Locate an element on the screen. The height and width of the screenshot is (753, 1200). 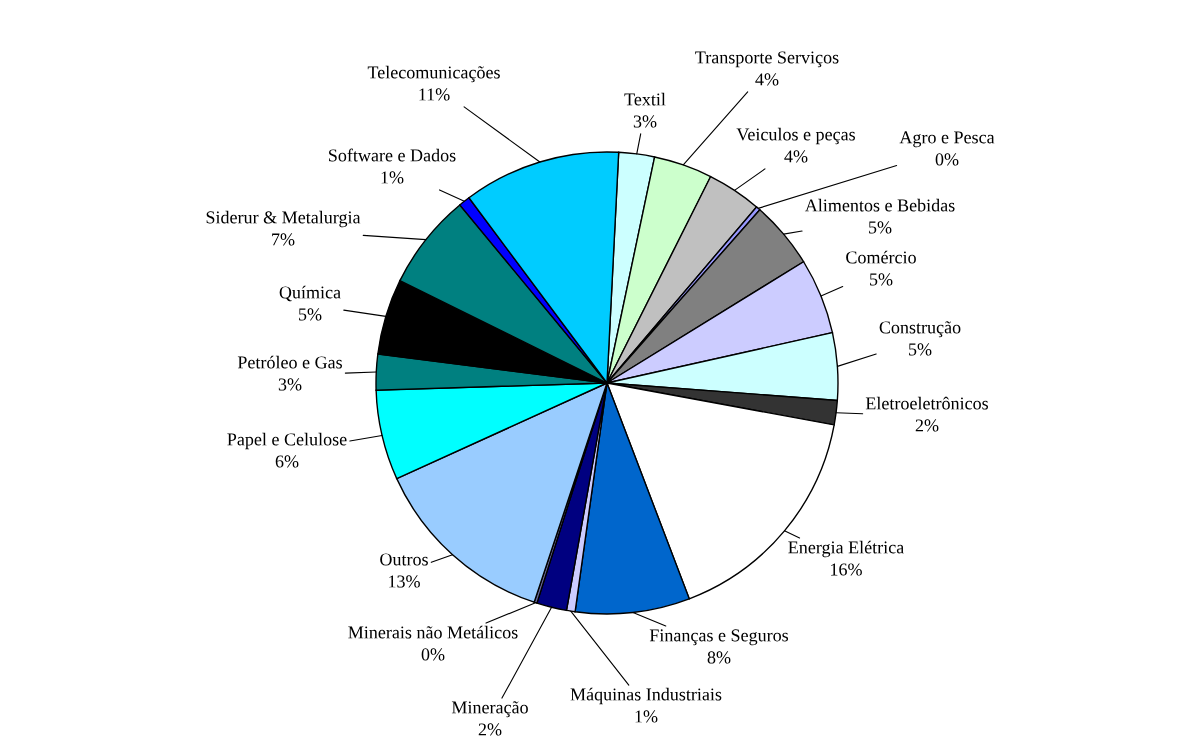
data-label: 11% is located at coordinates (434, 94).